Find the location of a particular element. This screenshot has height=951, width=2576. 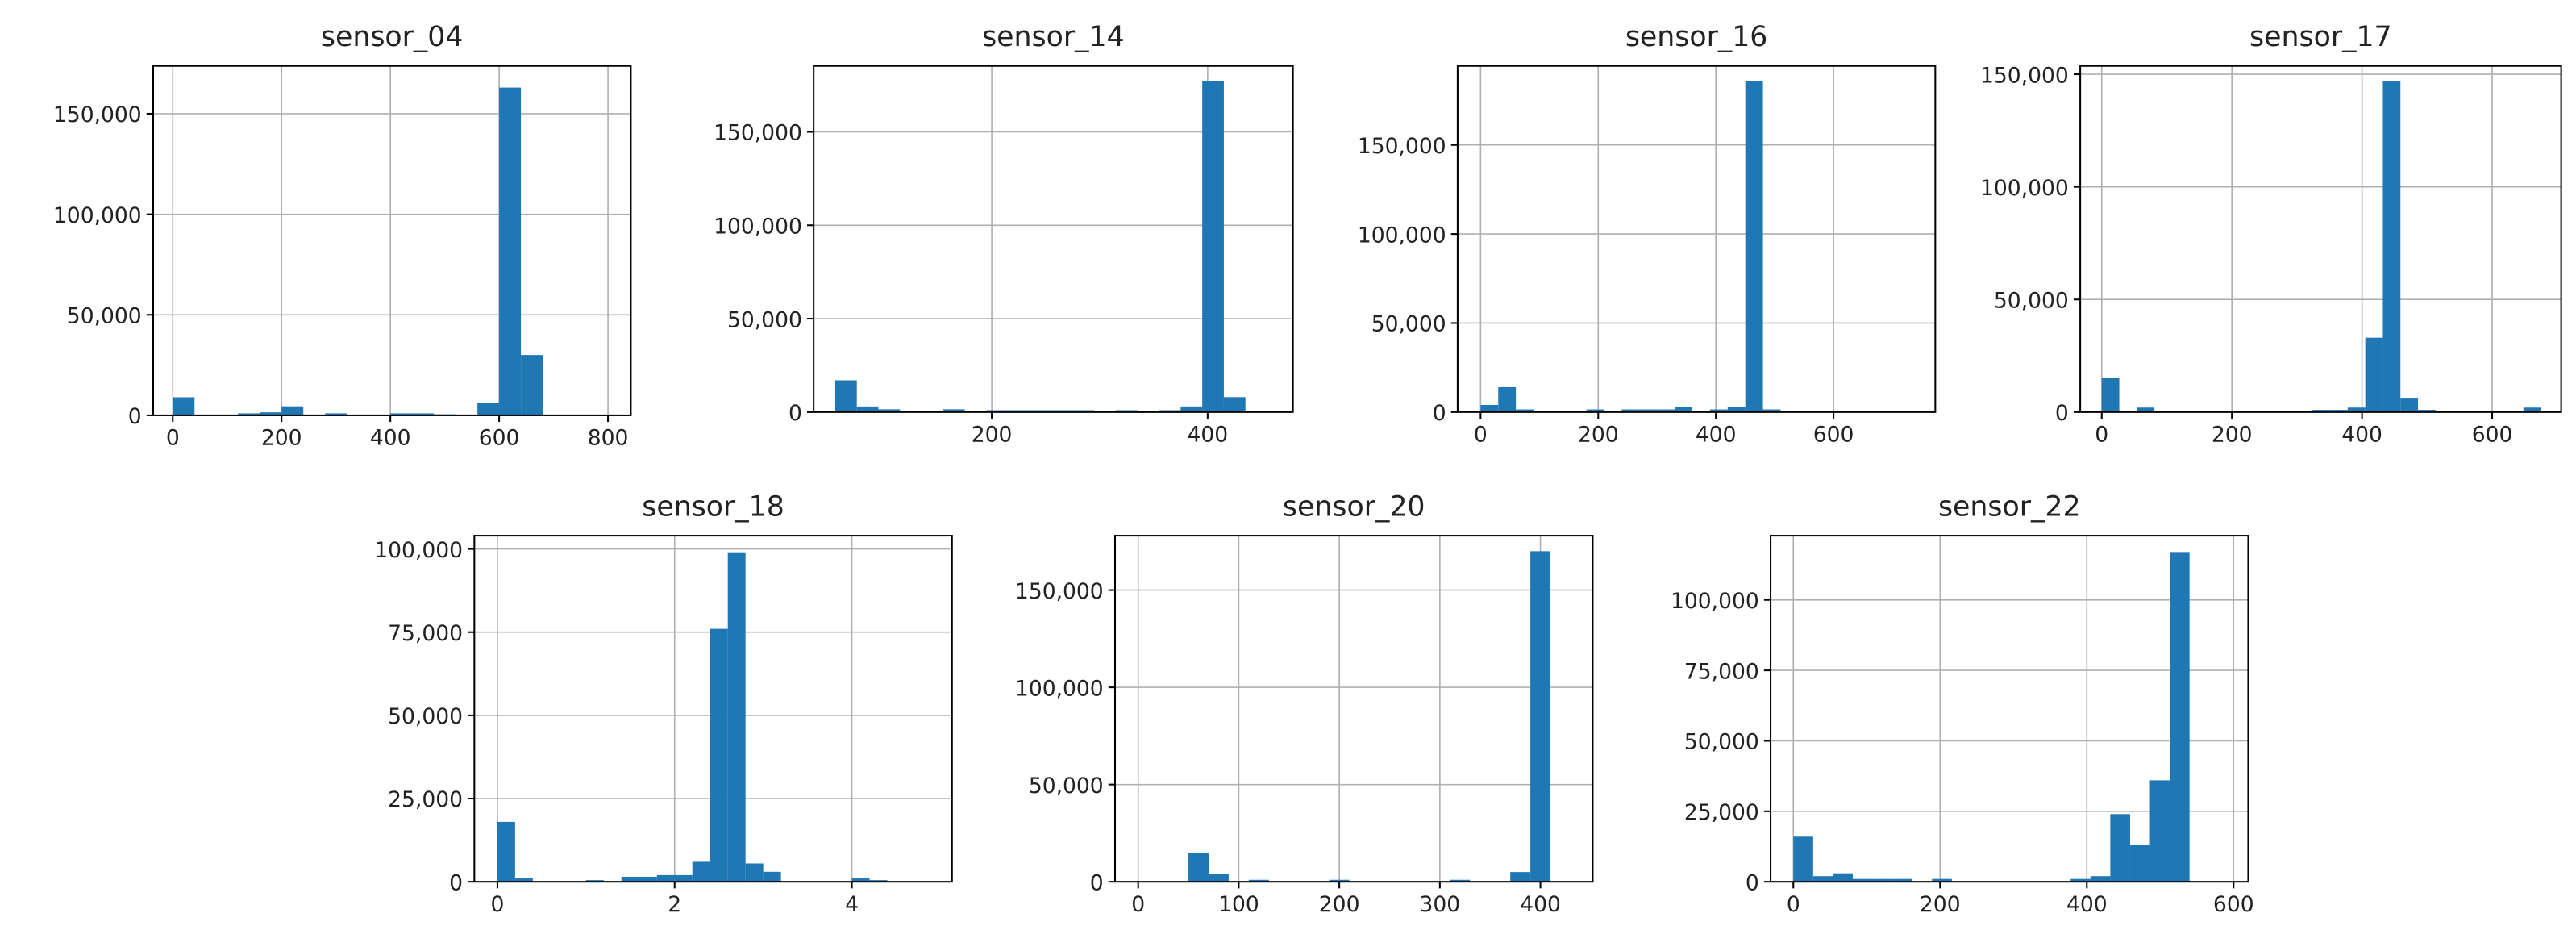

subplot: 0 200 400 600 0 50,000 100,000 150,000 sensor_17 is located at coordinates (2271, 235).